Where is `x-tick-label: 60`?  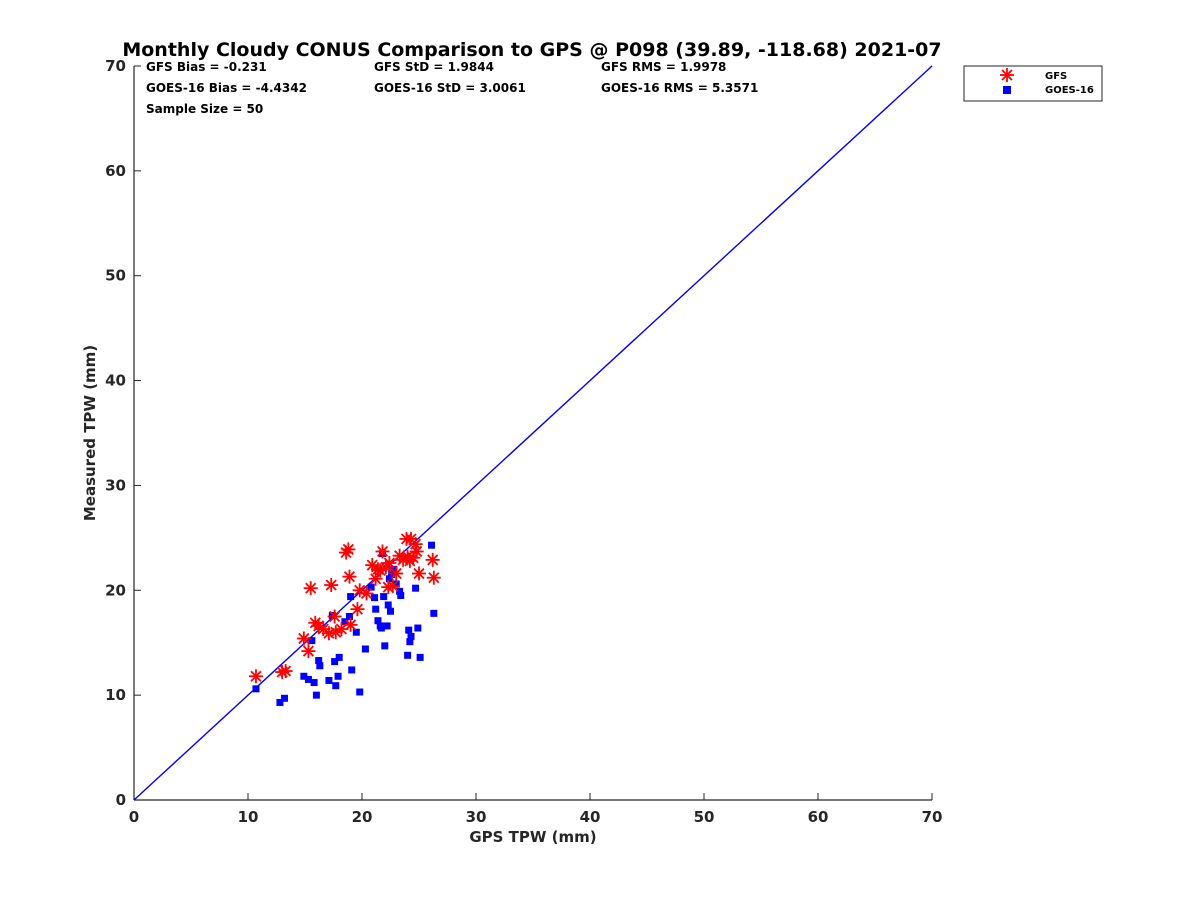 x-tick-label: 60 is located at coordinates (818, 817).